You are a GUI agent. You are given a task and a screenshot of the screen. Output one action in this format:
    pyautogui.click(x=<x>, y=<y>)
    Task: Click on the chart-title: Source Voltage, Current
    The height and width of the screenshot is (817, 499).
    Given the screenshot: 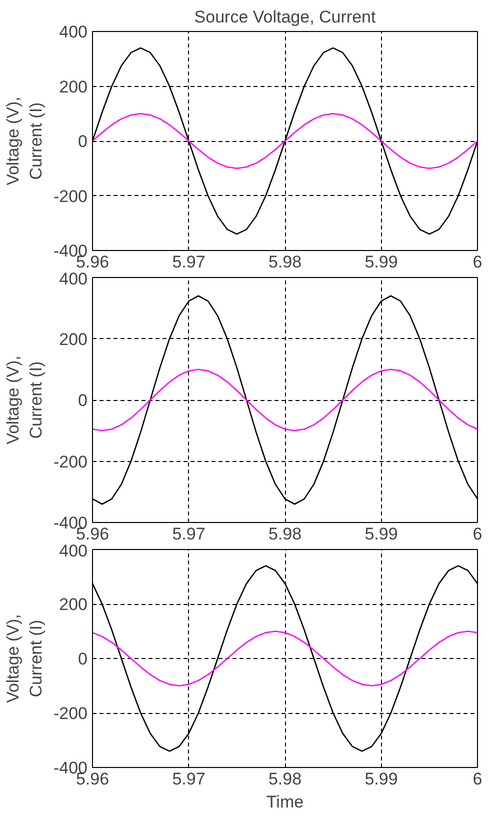 What is the action you would take?
    pyautogui.click(x=285, y=17)
    